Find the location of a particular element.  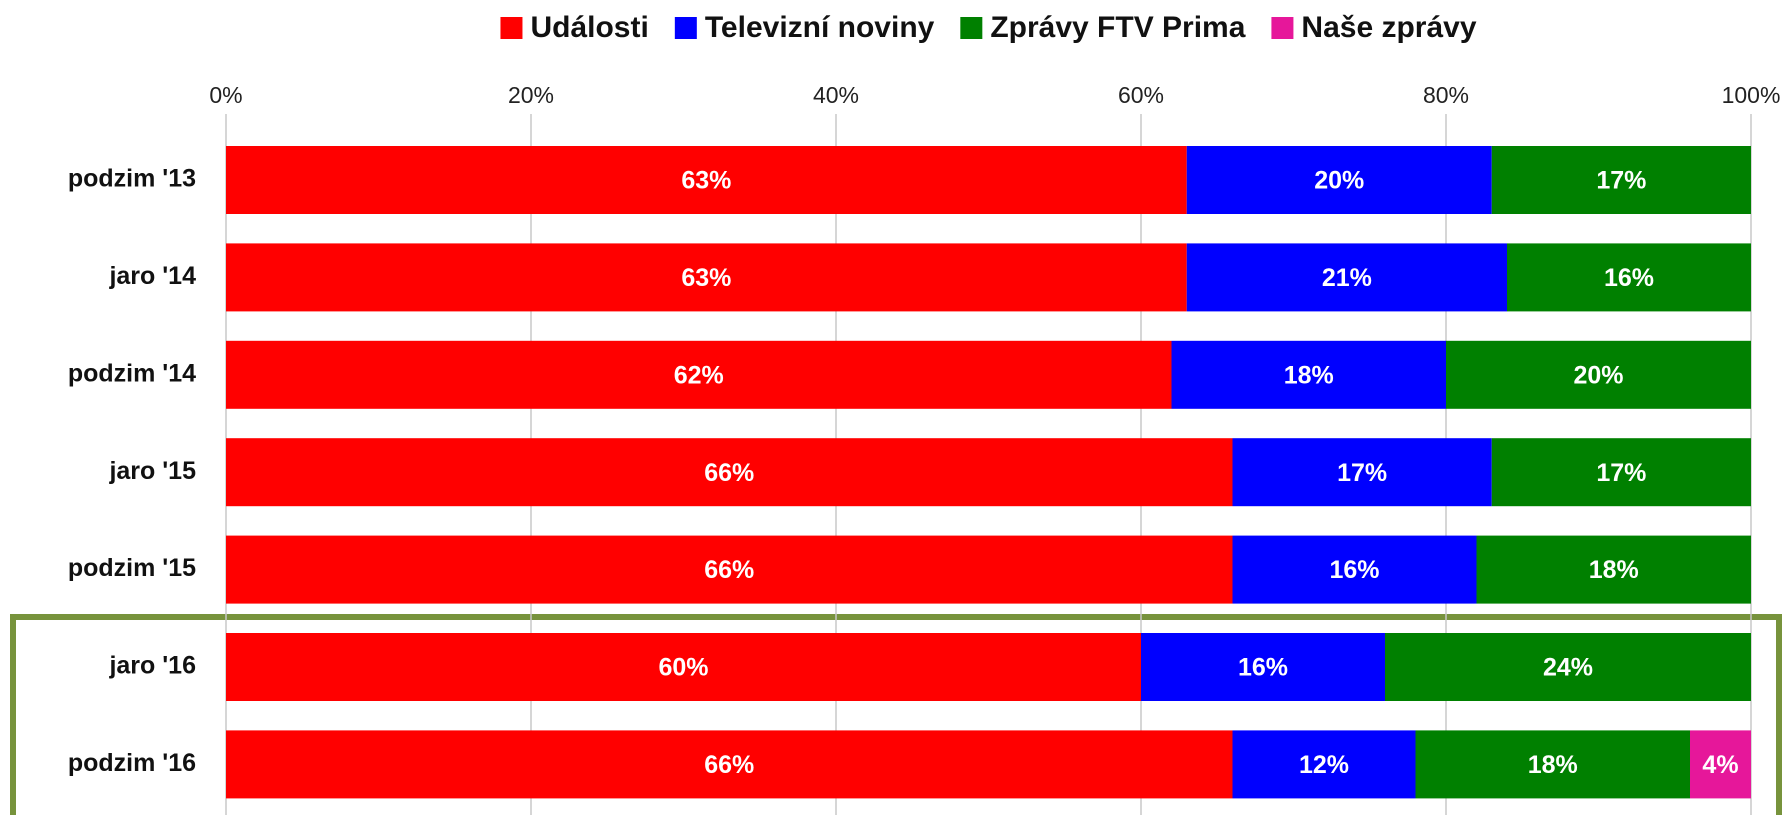

legend-label: Naše zprávy is located at coordinates (1388, 27).